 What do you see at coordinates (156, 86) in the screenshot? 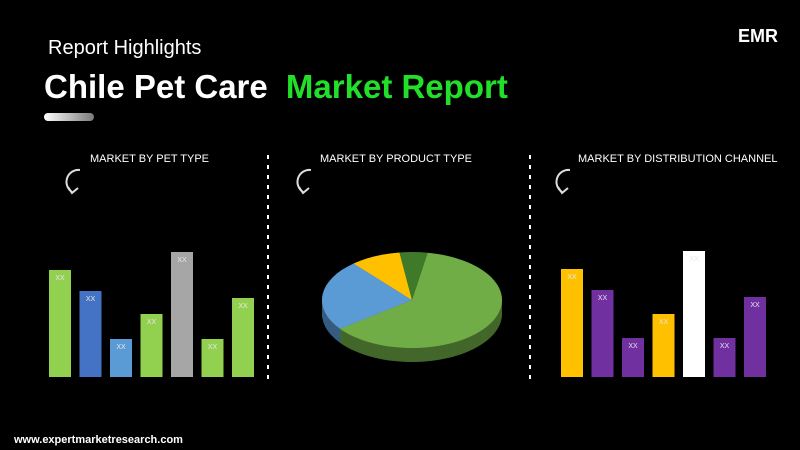
I see `title-part: Chile Pet Care` at bounding box center [156, 86].